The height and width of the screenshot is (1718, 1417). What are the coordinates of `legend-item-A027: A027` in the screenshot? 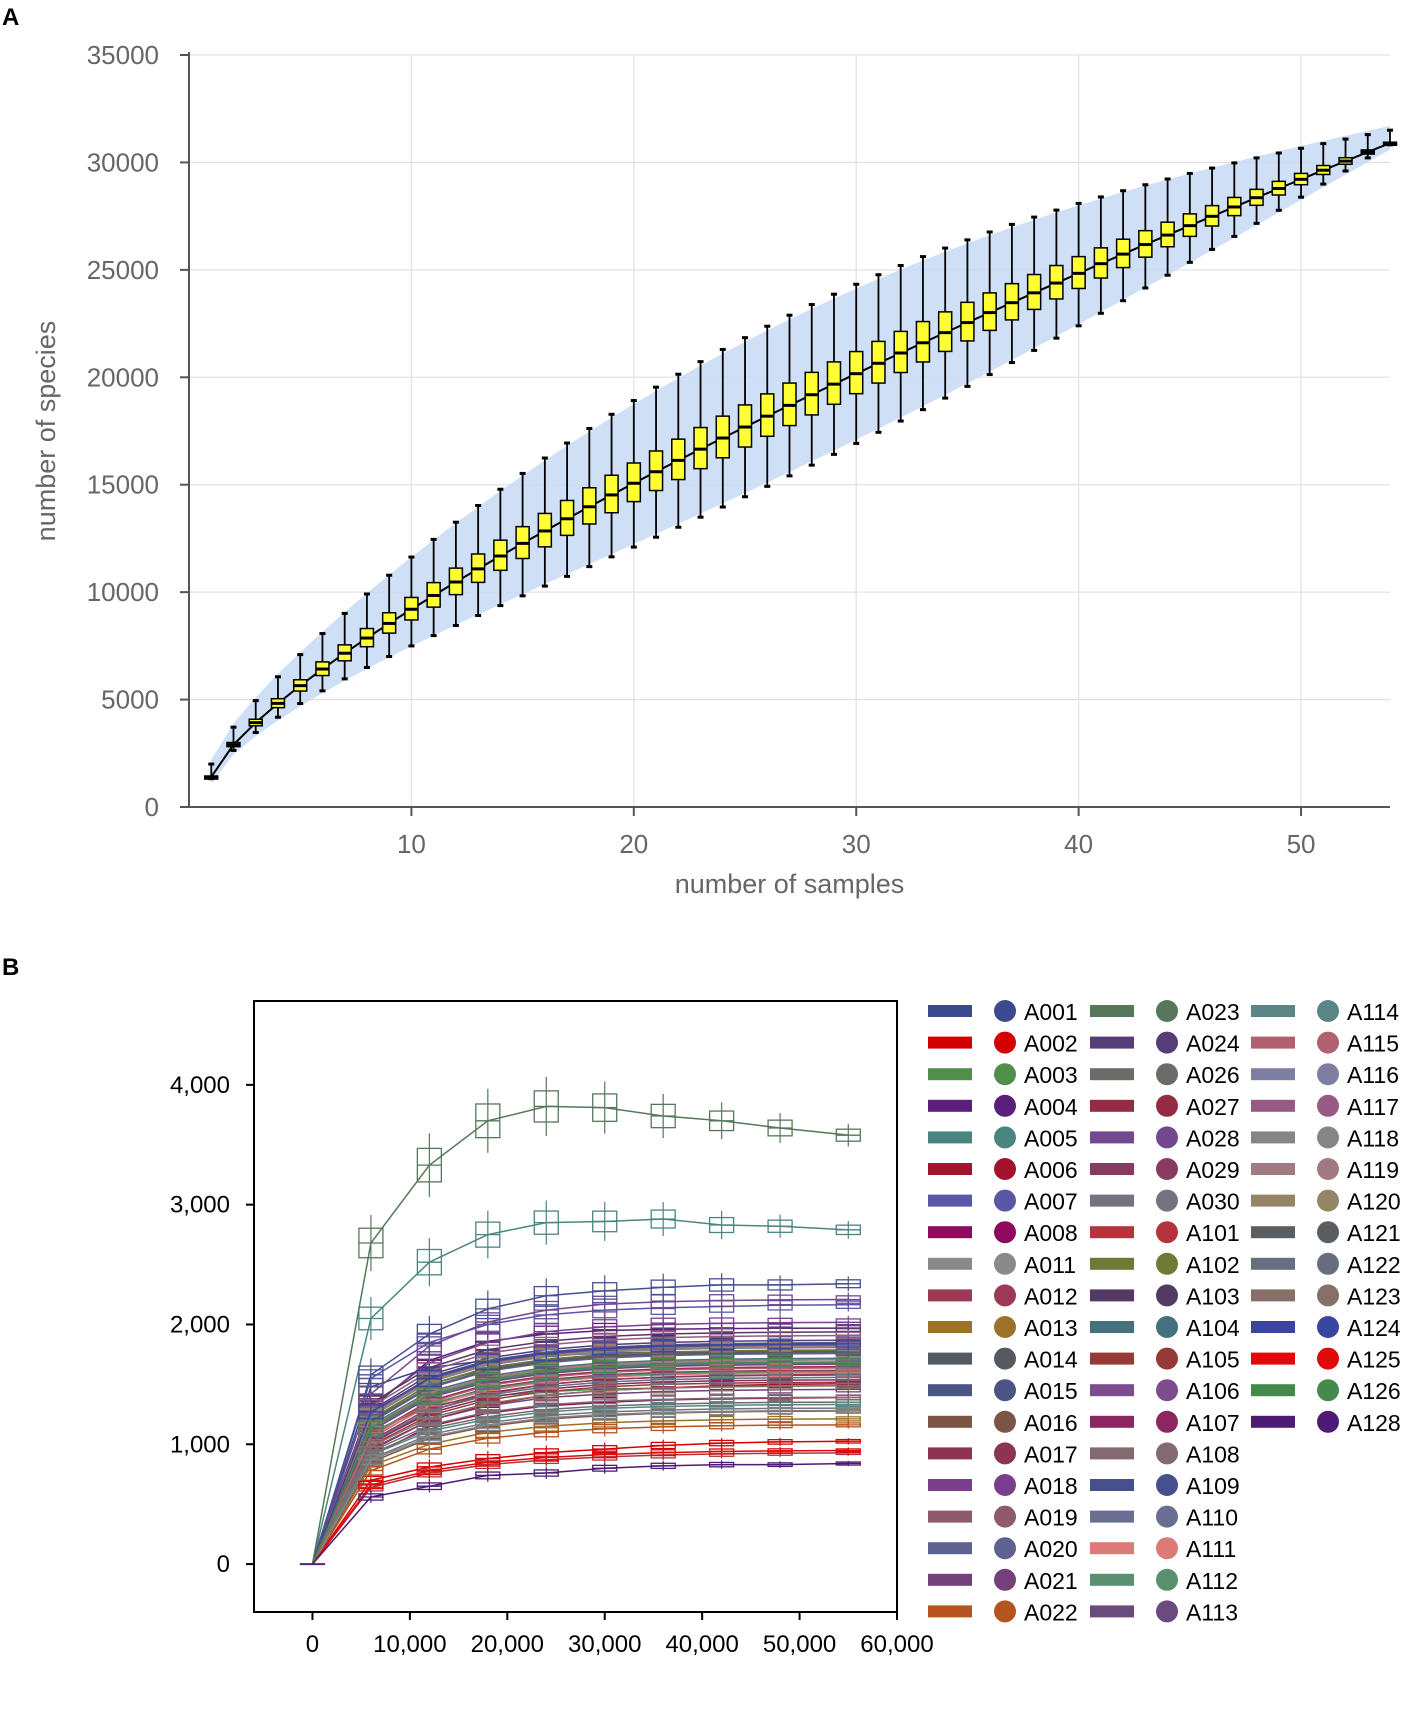 It's located at (1165, 1107).